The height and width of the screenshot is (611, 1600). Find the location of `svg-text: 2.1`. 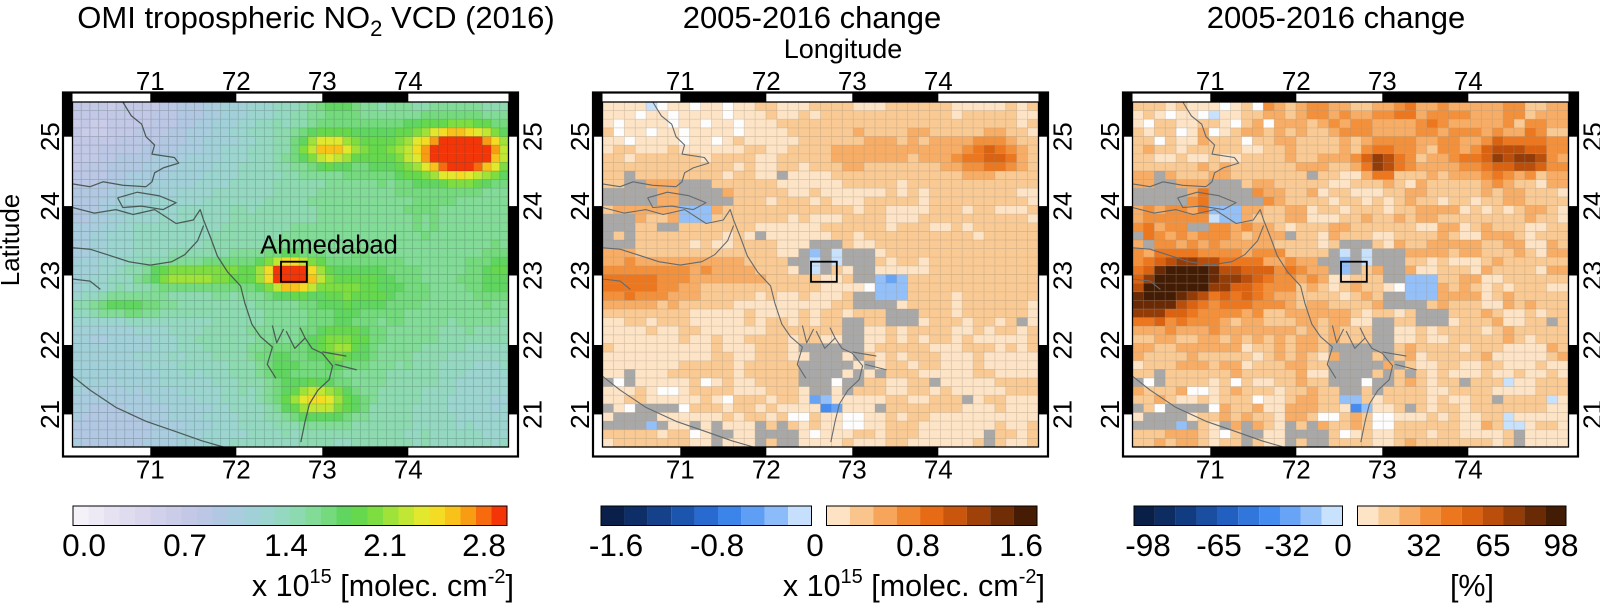

svg-text: 2.1 is located at coordinates (385, 545).